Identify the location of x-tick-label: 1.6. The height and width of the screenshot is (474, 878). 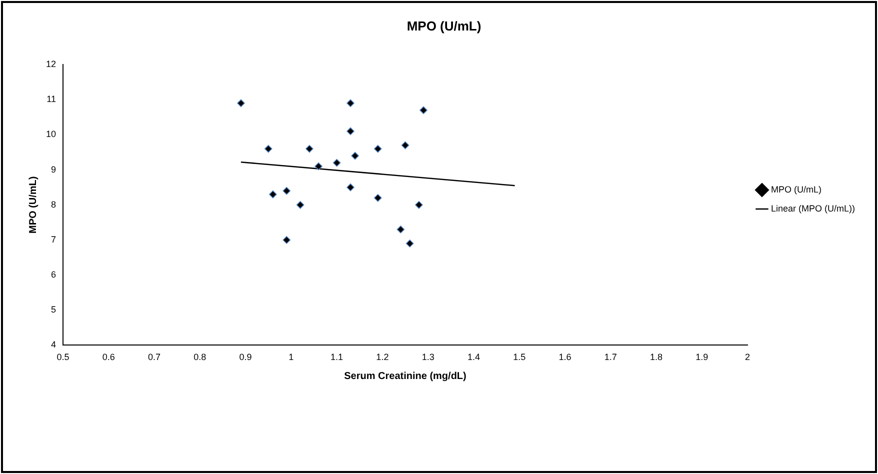
(565, 357).